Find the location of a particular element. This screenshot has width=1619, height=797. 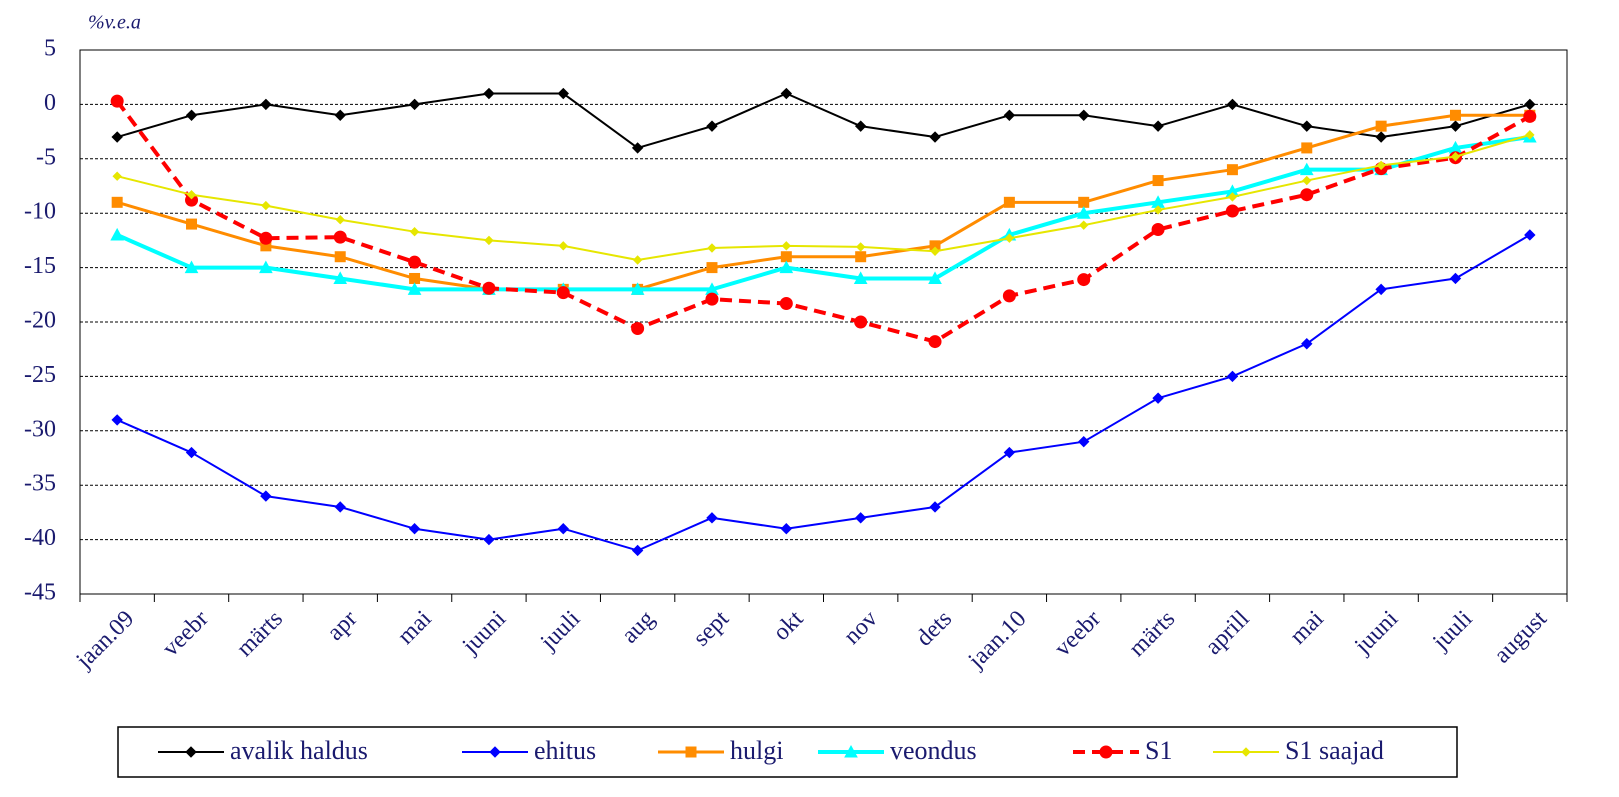

x-tick-label: juuni is located at coordinates (484, 633).